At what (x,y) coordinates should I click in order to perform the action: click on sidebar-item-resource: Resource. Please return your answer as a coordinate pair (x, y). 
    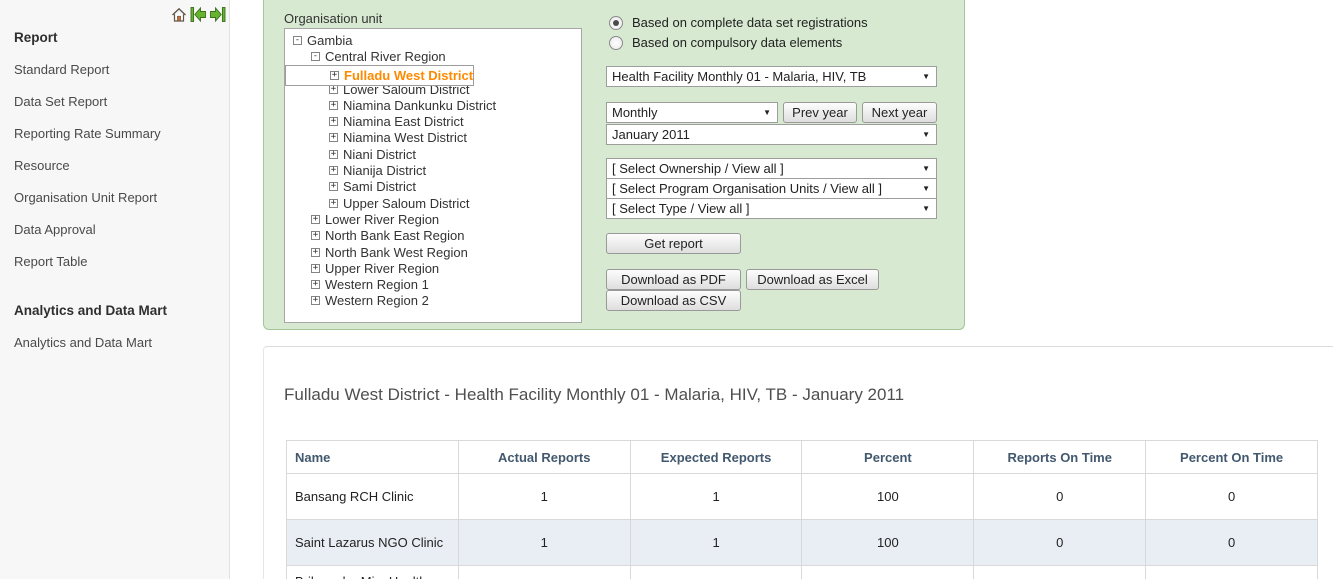
    Looking at the image, I should click on (42, 165).